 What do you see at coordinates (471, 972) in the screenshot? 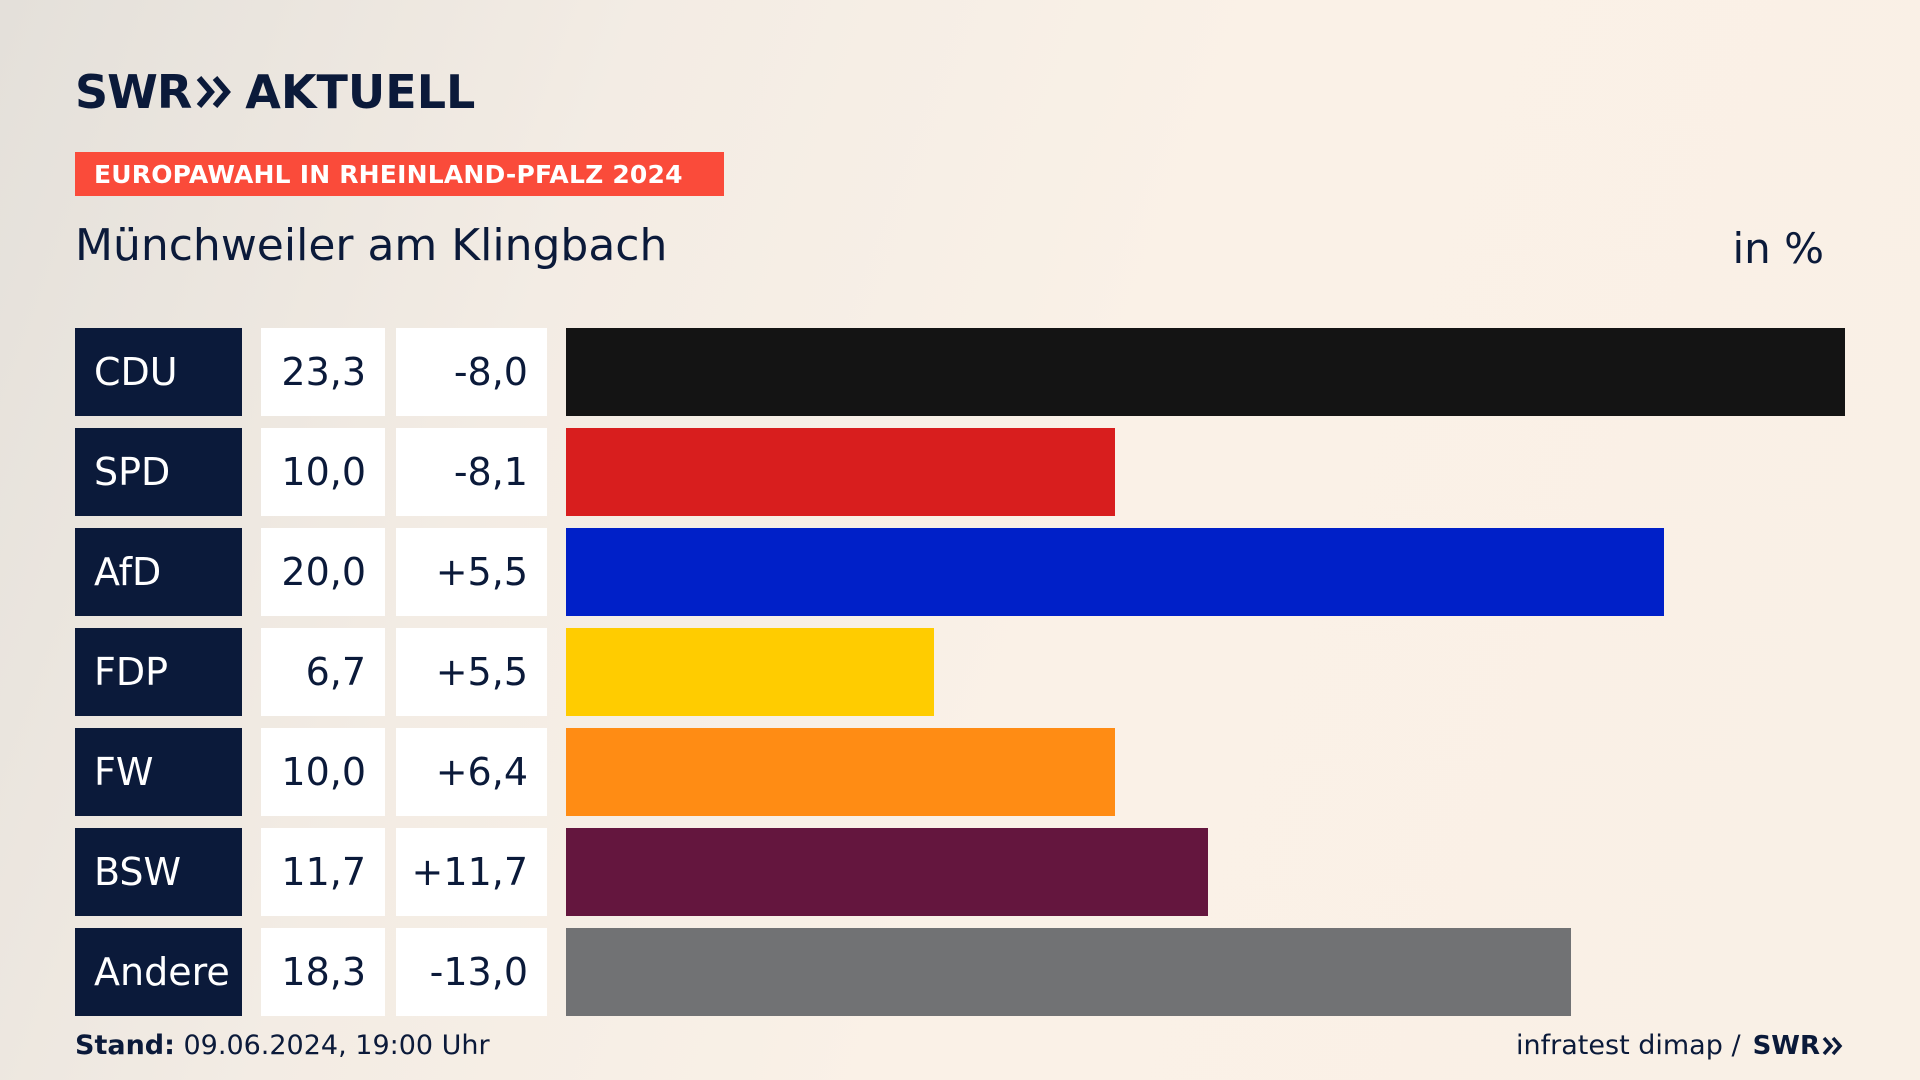
I see `vote-change: -13,0` at bounding box center [471, 972].